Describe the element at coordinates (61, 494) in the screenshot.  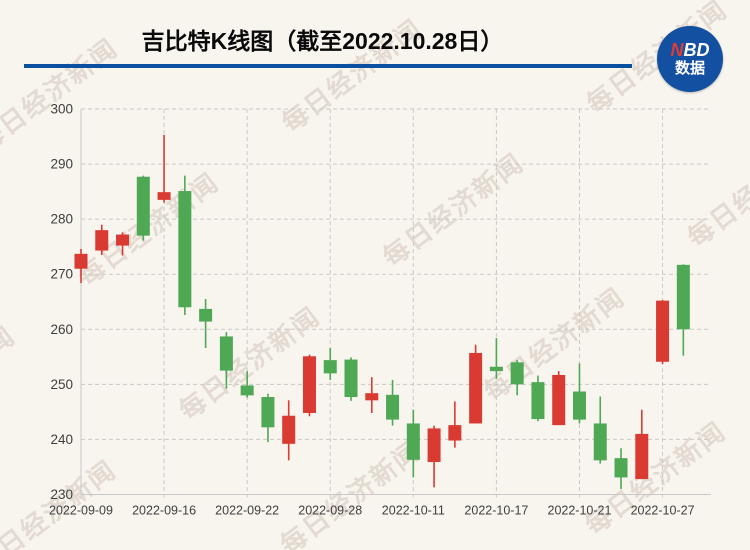
I see `y-tick-label: 230` at that location.